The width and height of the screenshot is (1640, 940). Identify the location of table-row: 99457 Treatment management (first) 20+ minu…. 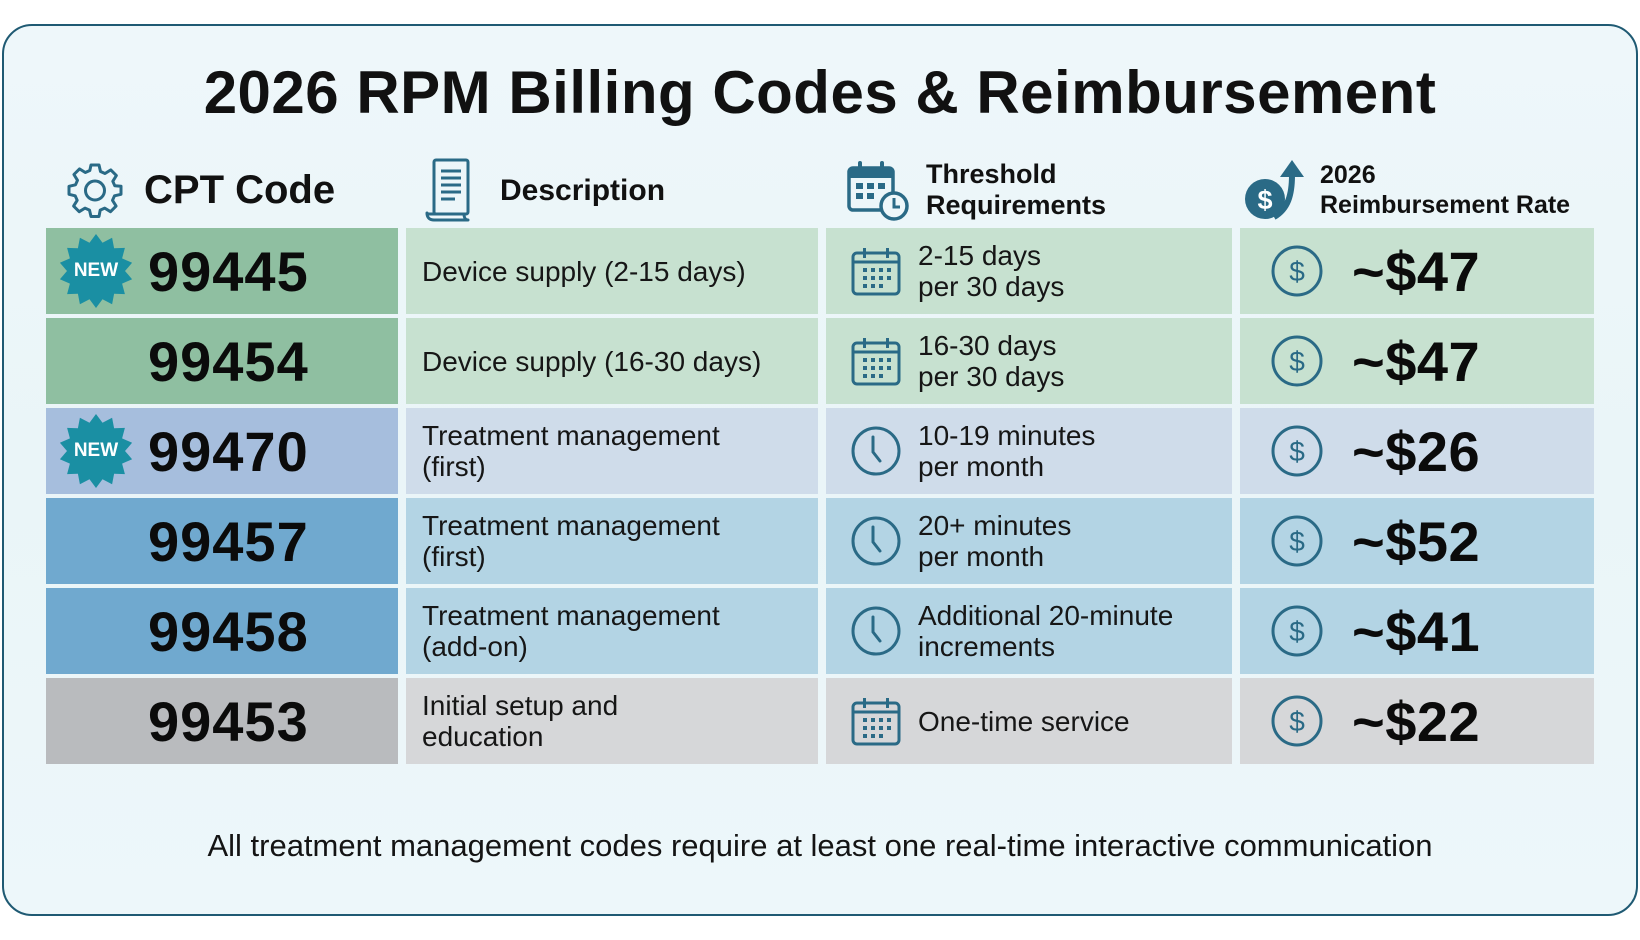
(820, 541).